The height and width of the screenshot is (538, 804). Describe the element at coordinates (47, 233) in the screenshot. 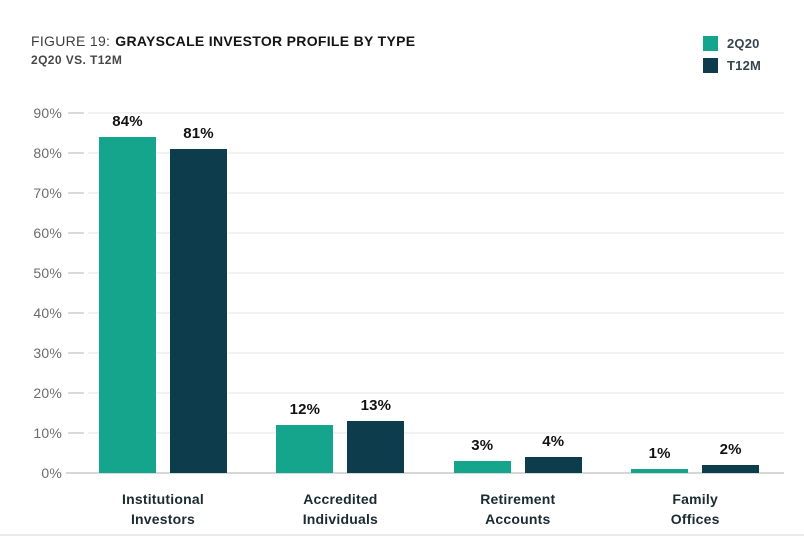

I see `y-axis-tick-label: 60%` at that location.